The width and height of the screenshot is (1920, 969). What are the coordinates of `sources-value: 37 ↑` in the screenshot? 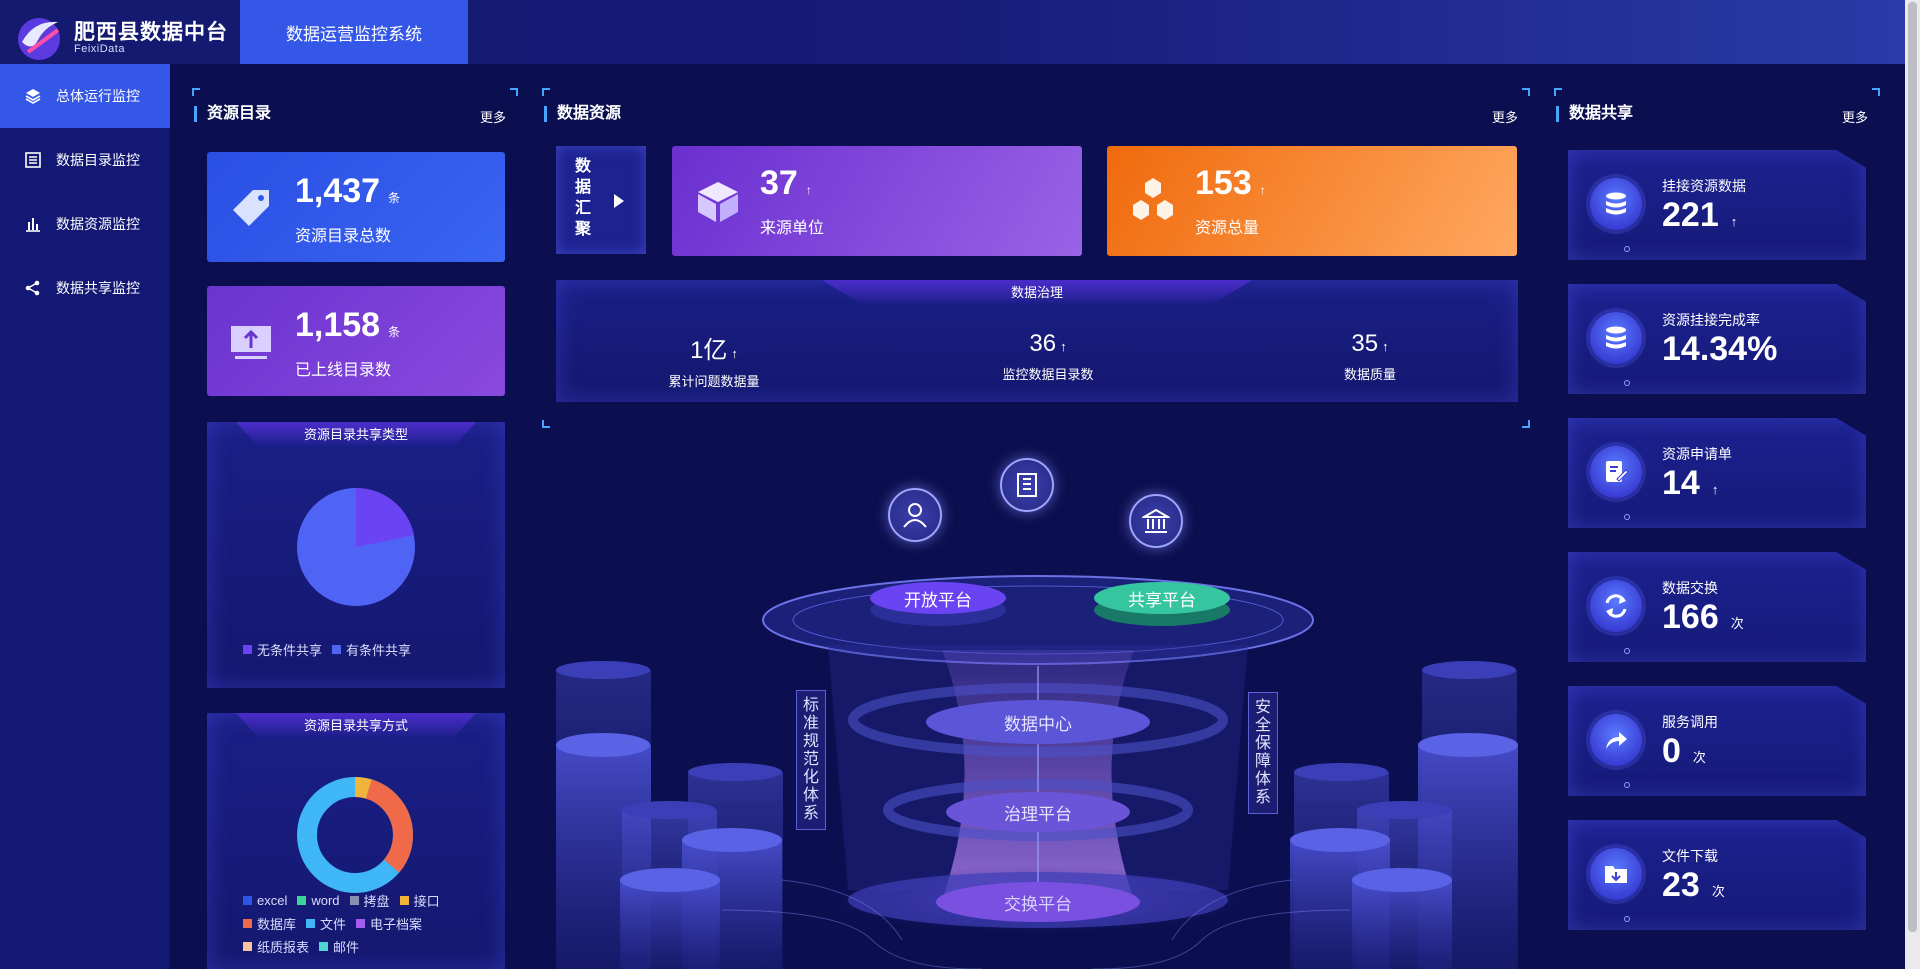 It's located at (786, 183).